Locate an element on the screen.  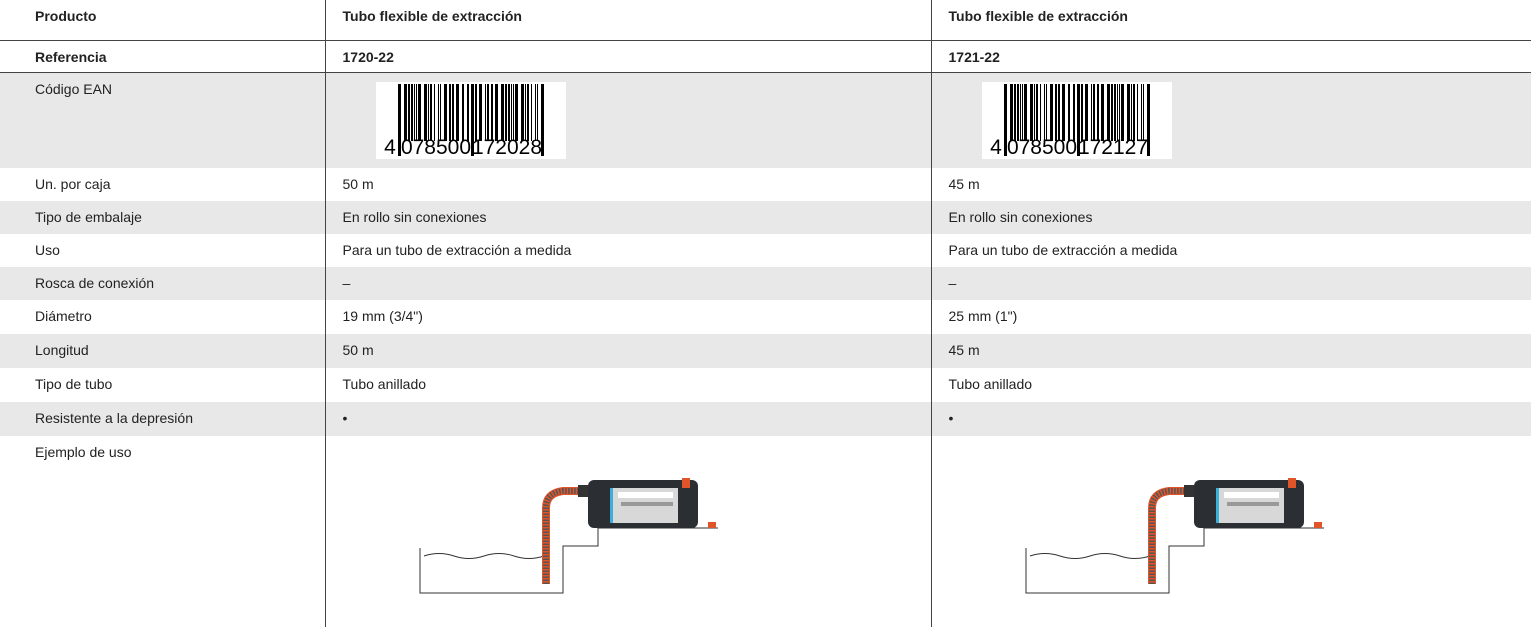
table-cell: Rosca de conexión is located at coordinates (162, 283).